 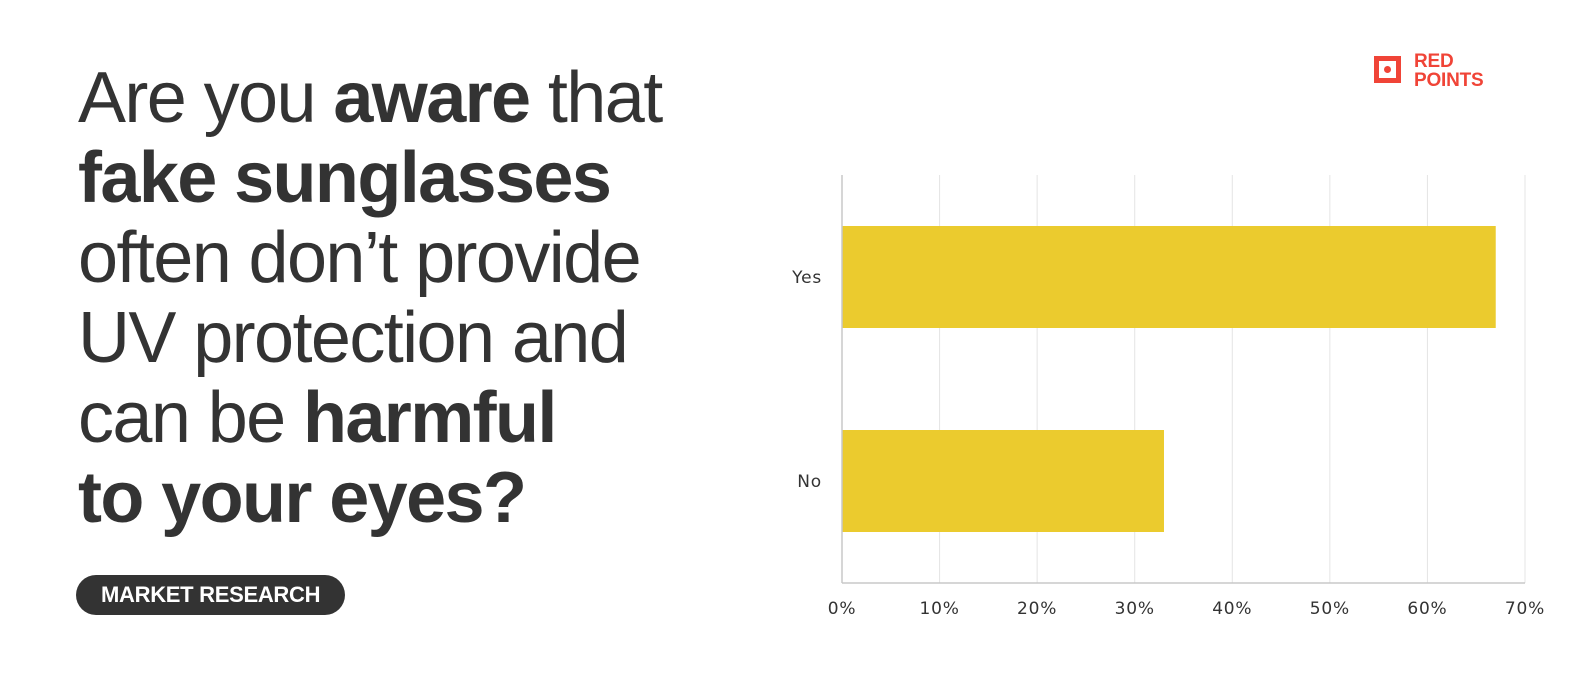 I want to click on headline-line-1: Are you aware that, so click(x=370, y=98).